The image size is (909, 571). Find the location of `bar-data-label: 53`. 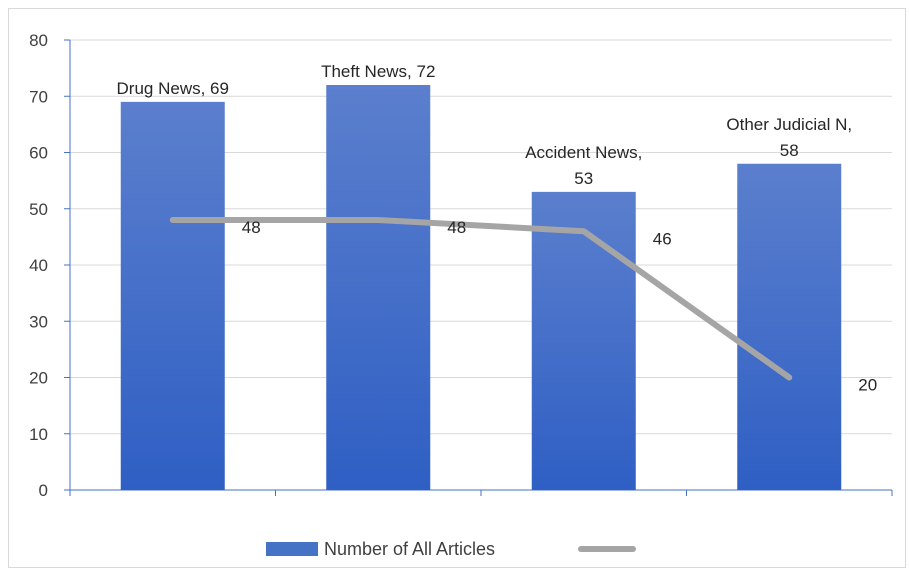

bar-data-label: 53 is located at coordinates (583, 178).